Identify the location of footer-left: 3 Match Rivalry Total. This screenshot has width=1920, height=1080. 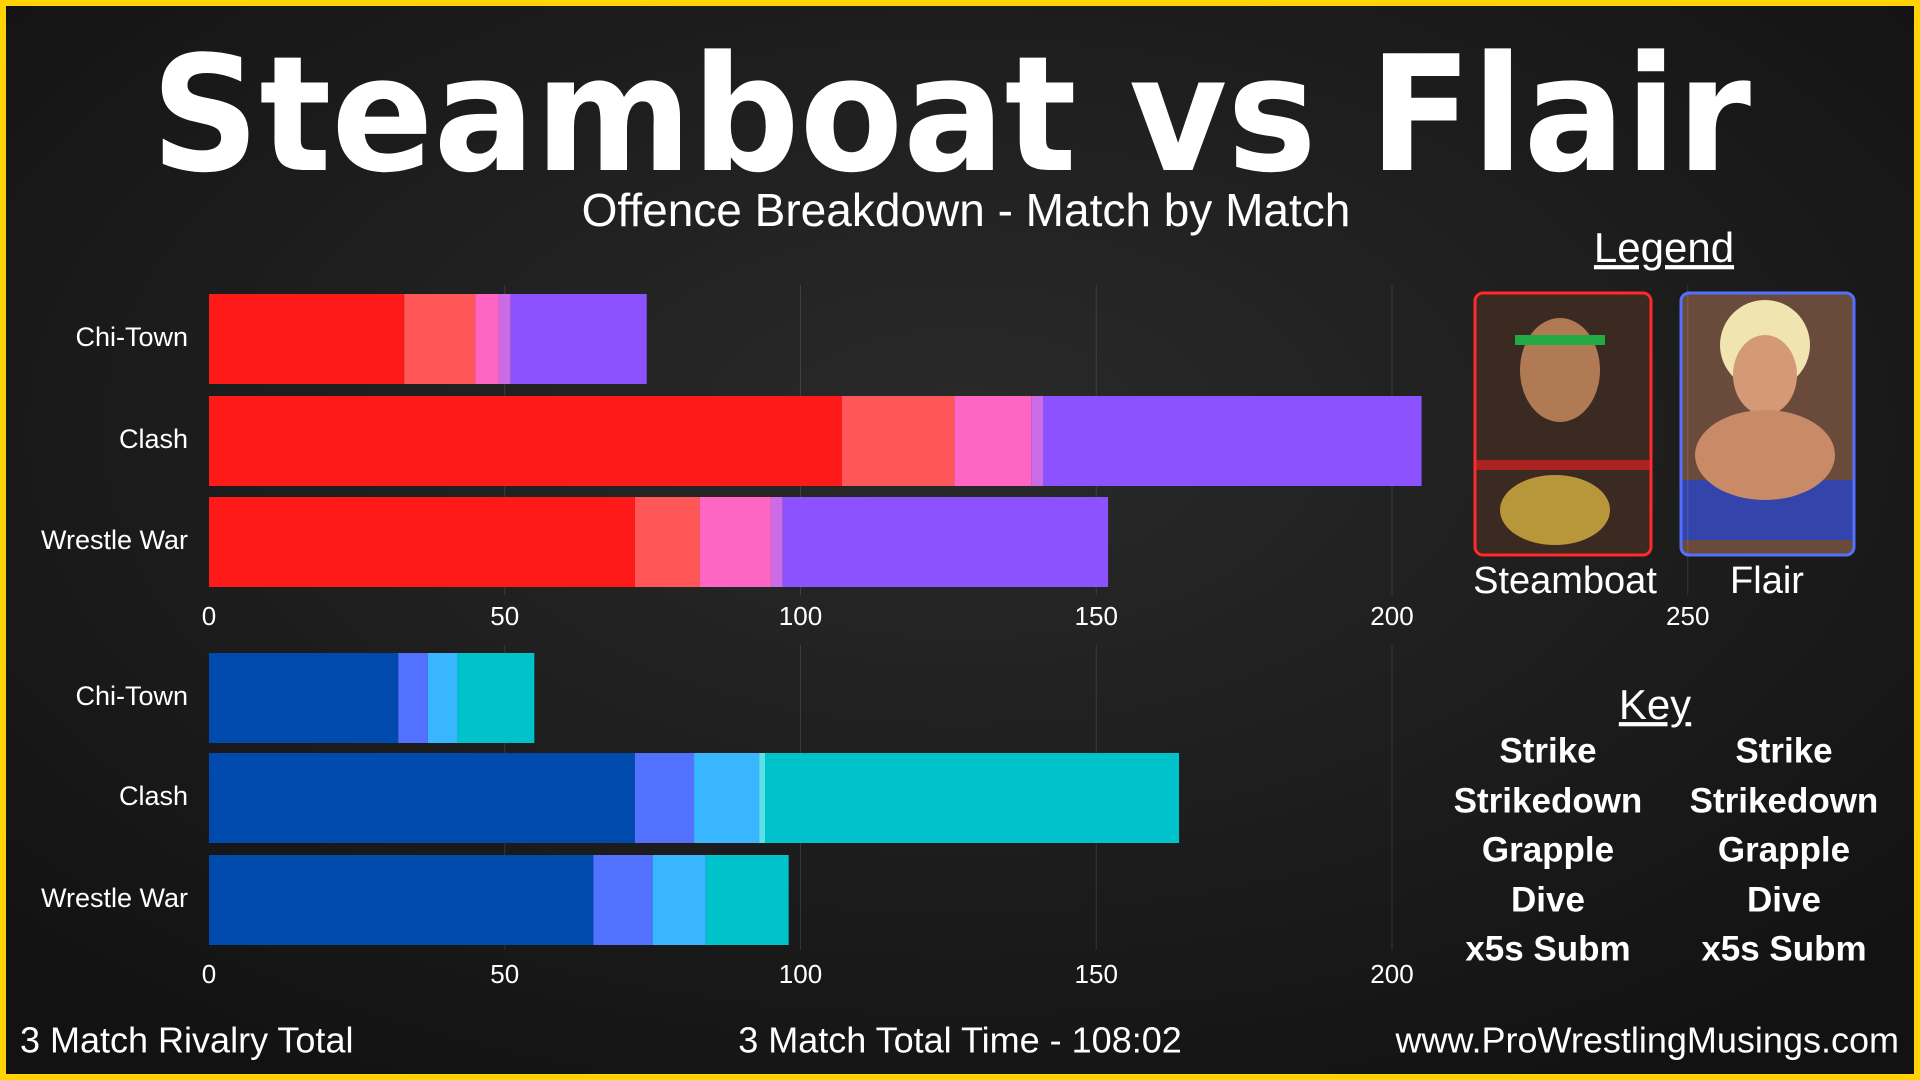
(186, 1040).